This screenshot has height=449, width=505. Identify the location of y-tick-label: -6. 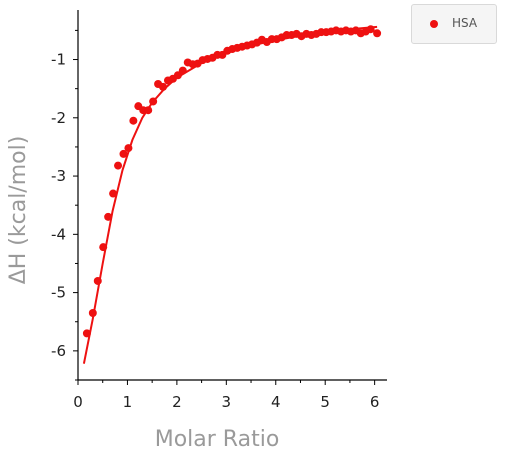
(58, 351).